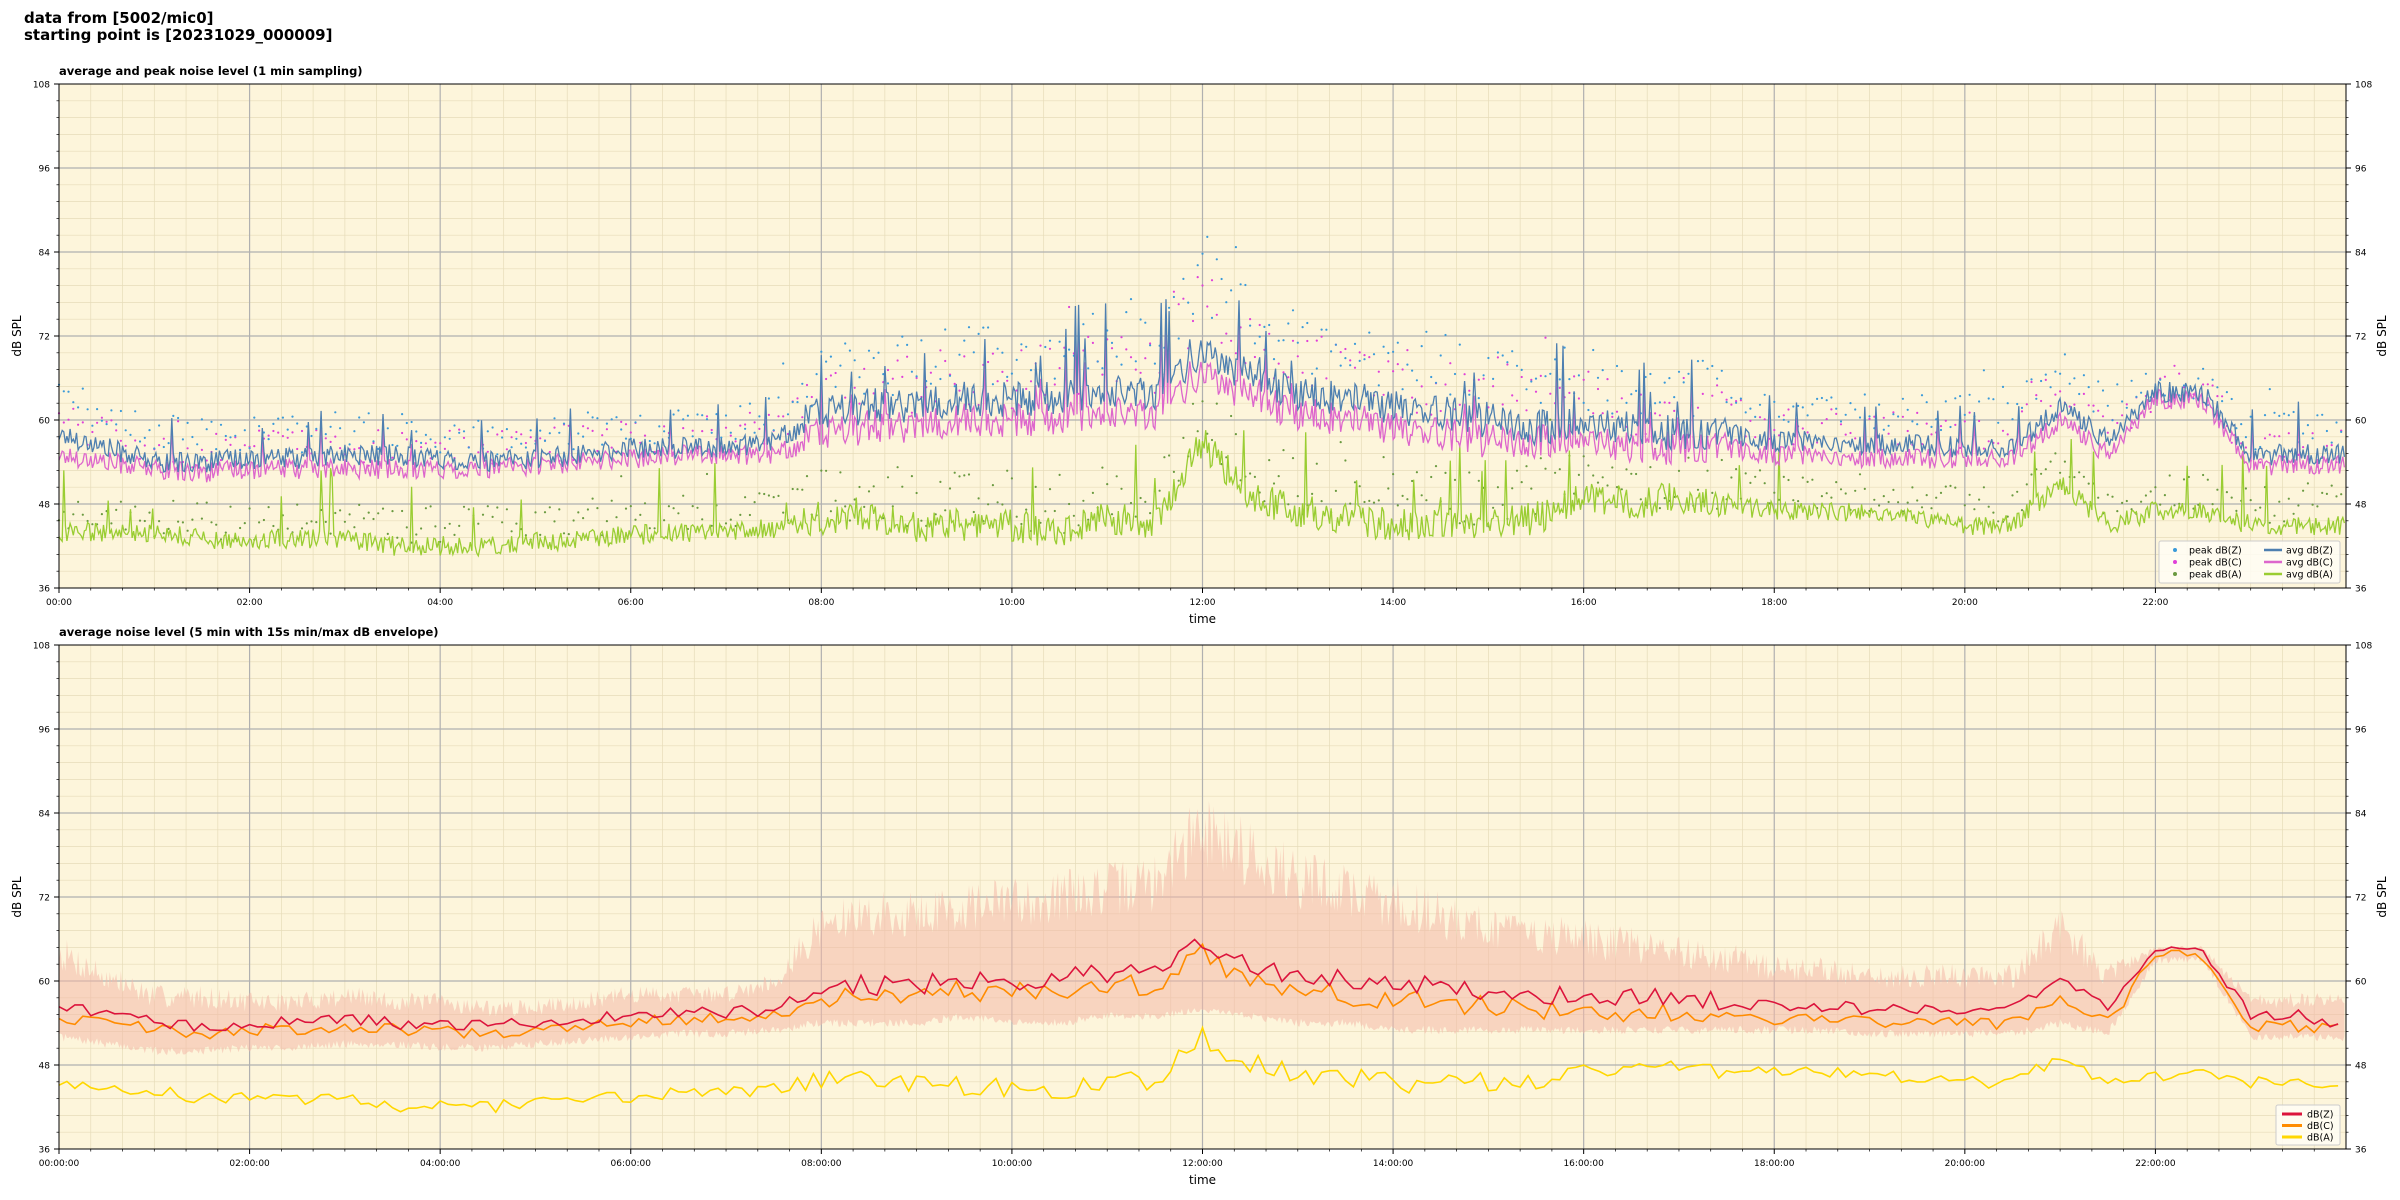 The height and width of the screenshot is (1200, 2400). What do you see at coordinates (1965, 603) in the screenshot?
I see `top-x-tick-label: 20:00` at bounding box center [1965, 603].